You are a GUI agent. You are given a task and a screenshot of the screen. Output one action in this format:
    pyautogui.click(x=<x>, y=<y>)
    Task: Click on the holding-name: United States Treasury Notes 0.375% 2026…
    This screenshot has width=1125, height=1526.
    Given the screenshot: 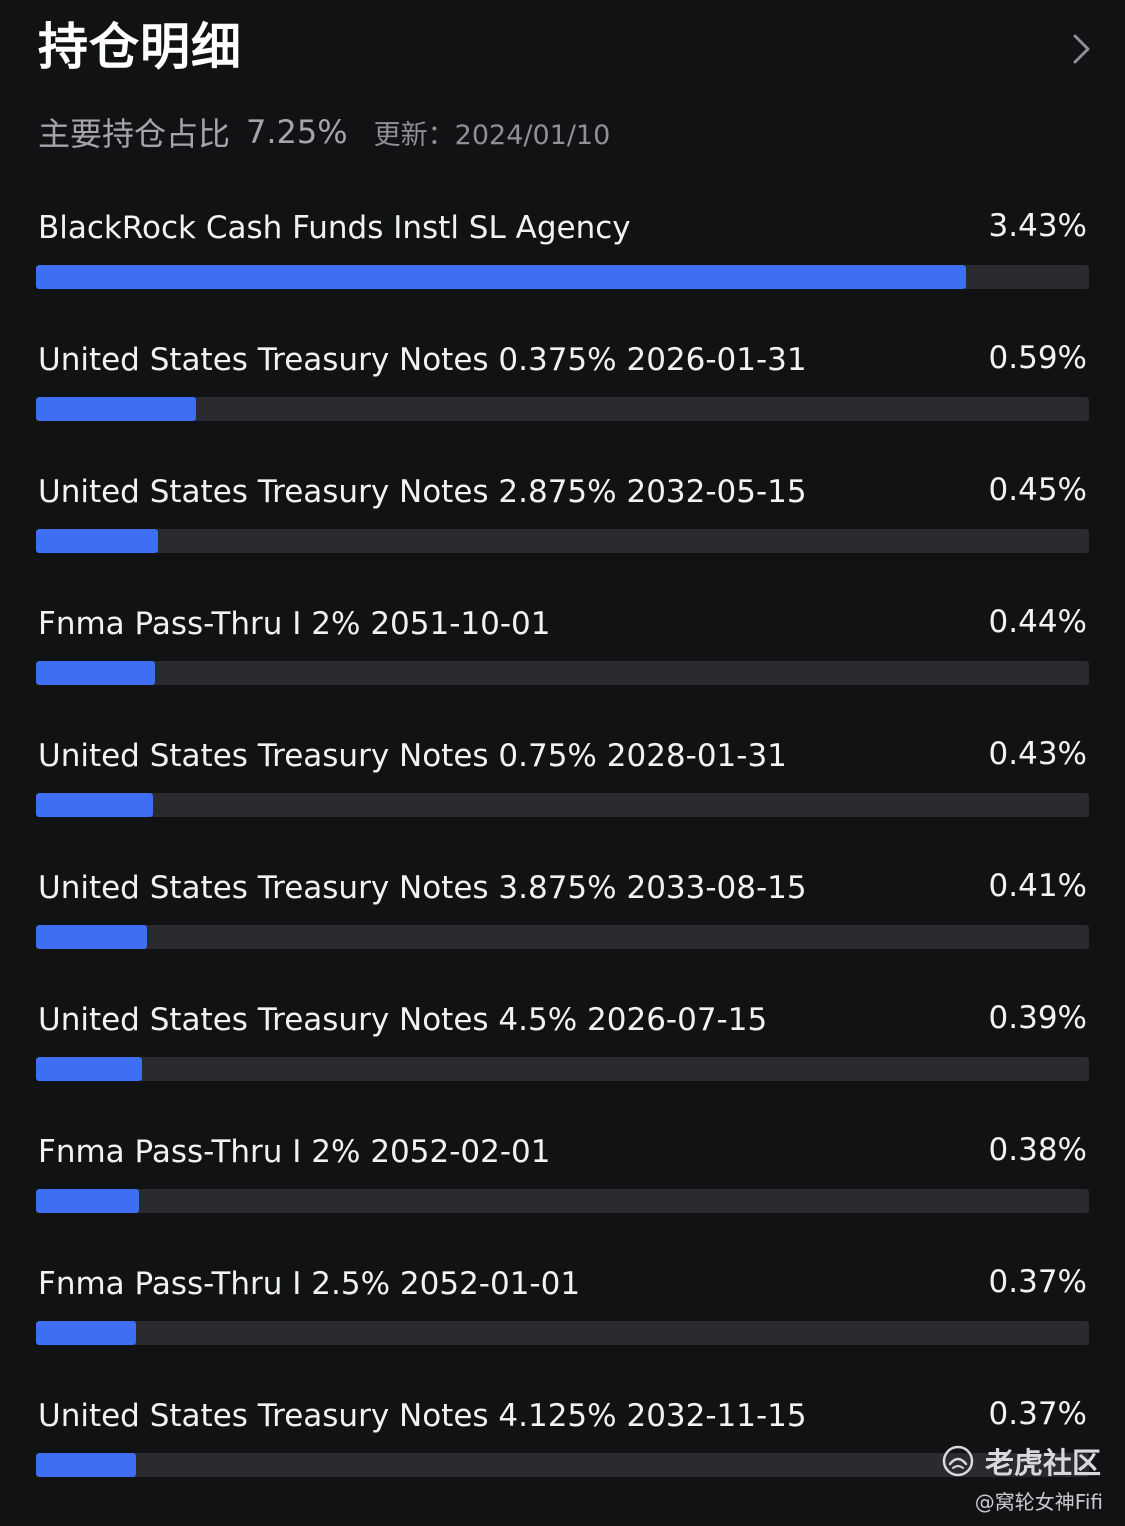 What is the action you would take?
    pyautogui.click(x=422, y=360)
    